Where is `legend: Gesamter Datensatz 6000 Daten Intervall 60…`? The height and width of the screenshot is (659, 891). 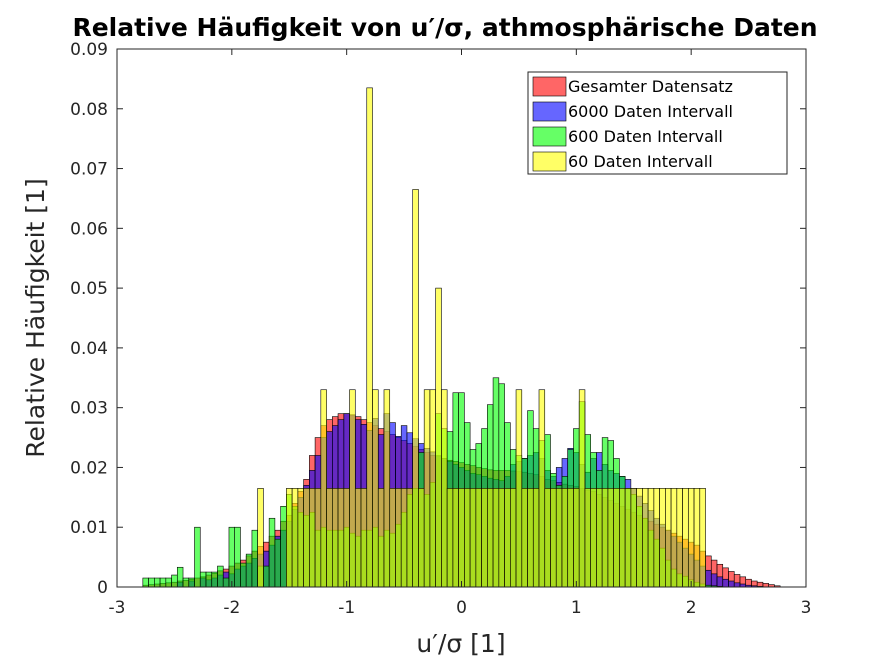 legend: Gesamter Datensatz 6000 Daten Intervall 60… is located at coordinates (657, 123).